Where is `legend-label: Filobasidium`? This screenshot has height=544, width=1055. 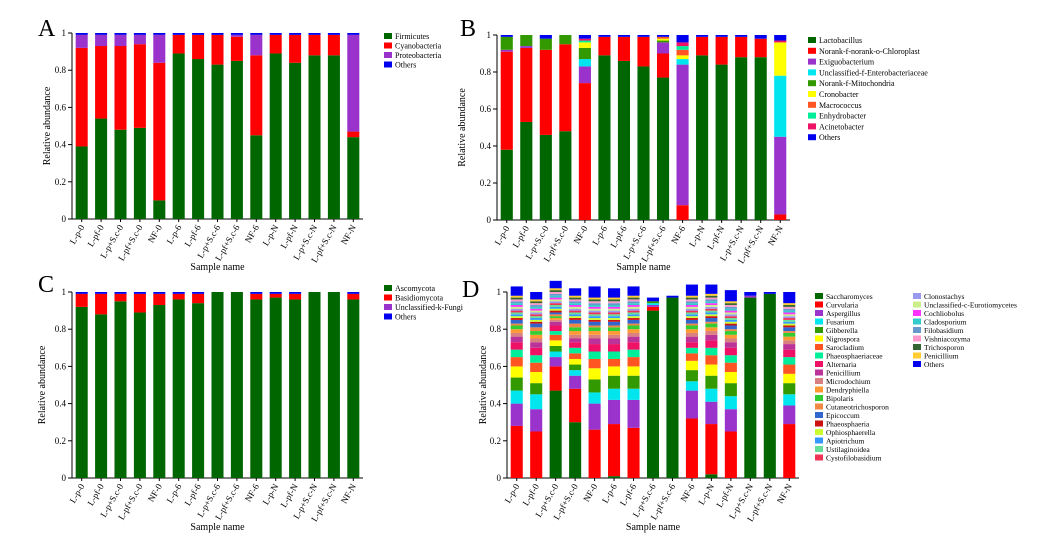
legend-label: Filobasidium is located at coordinates (944, 330).